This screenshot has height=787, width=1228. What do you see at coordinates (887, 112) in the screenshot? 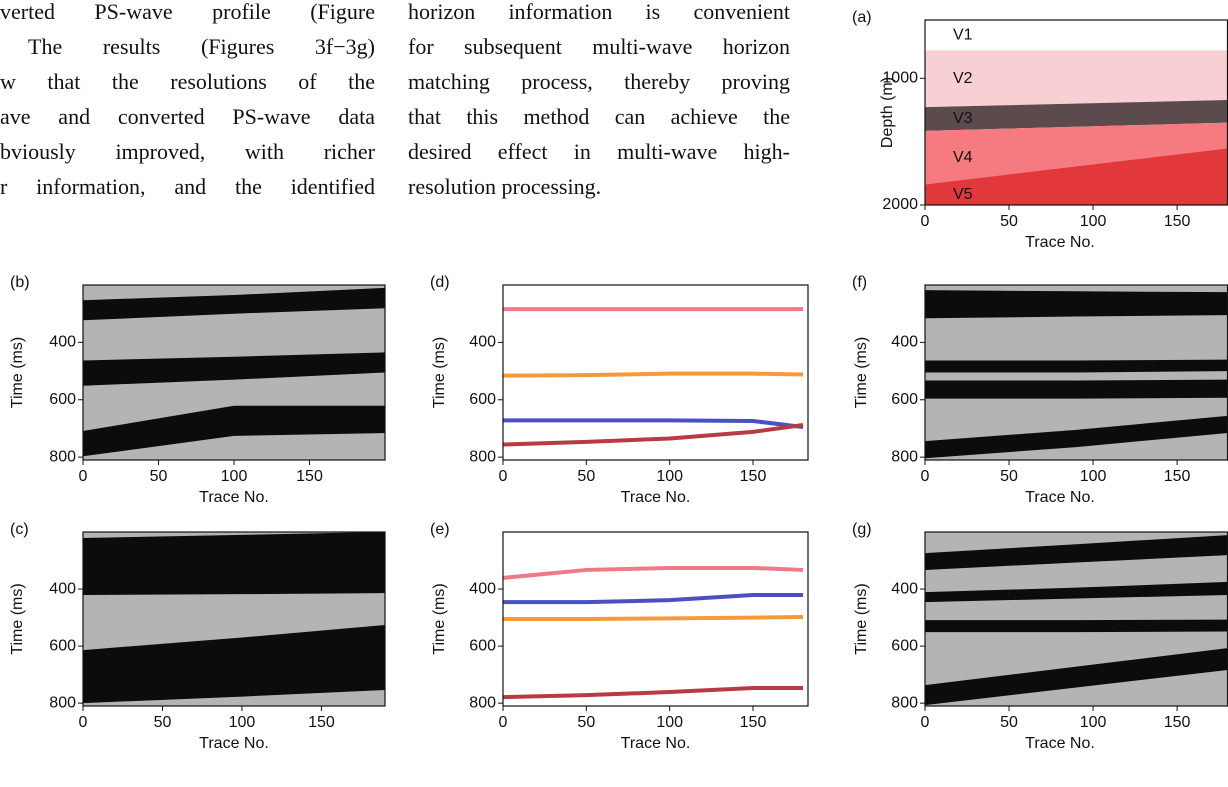
I see `y-axis-label: Depth (m)` at bounding box center [887, 112].